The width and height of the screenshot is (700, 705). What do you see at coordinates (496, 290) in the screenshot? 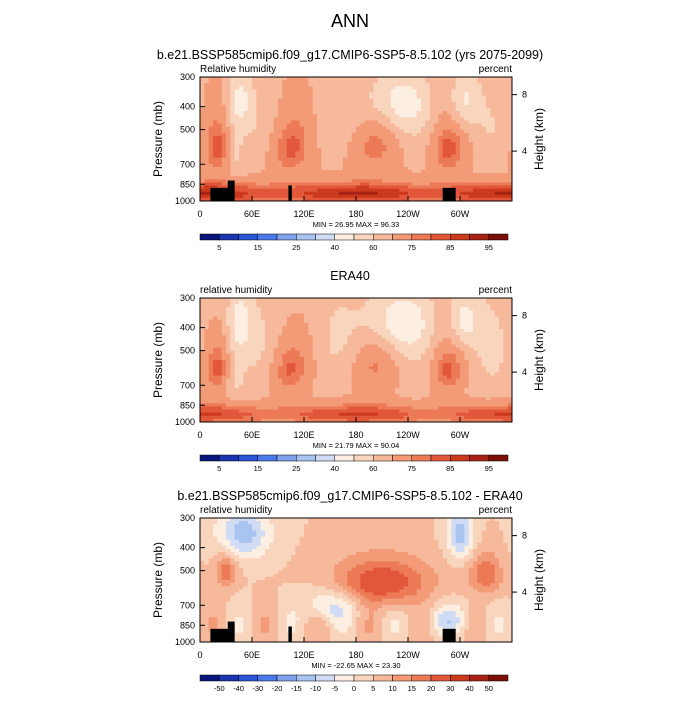
I see `units-label: percent` at bounding box center [496, 290].